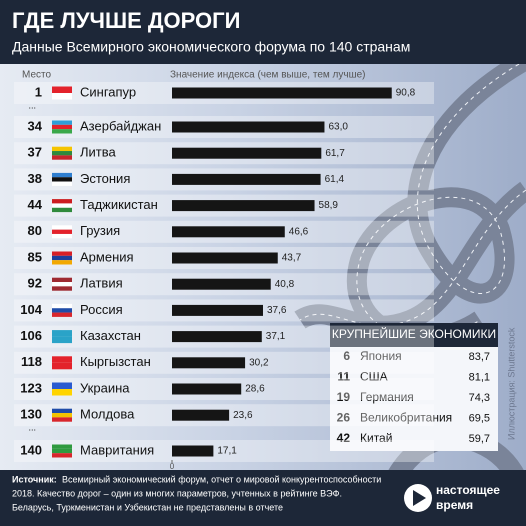  I want to click on row-band, so click(224, 451).